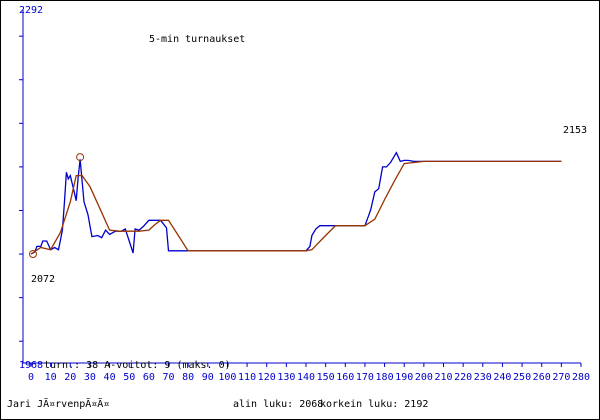 This screenshot has height=420, width=600. What do you see at coordinates (404, 377) in the screenshot?
I see `x-tick-label: 190` at bounding box center [404, 377].